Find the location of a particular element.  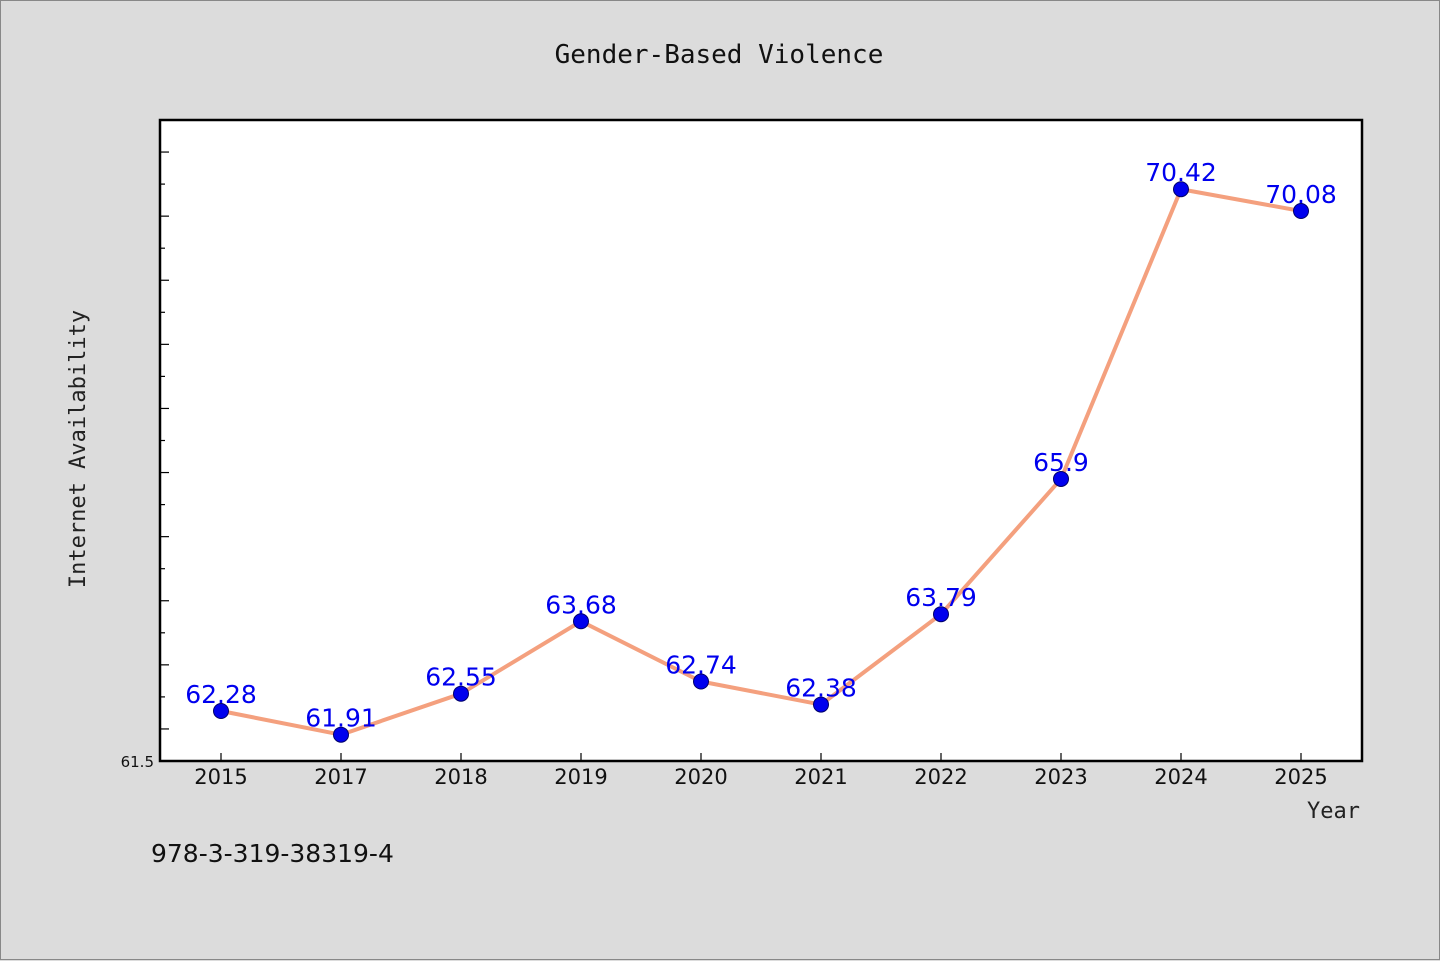

x-tick-label: 2021 is located at coordinates (820, 777).